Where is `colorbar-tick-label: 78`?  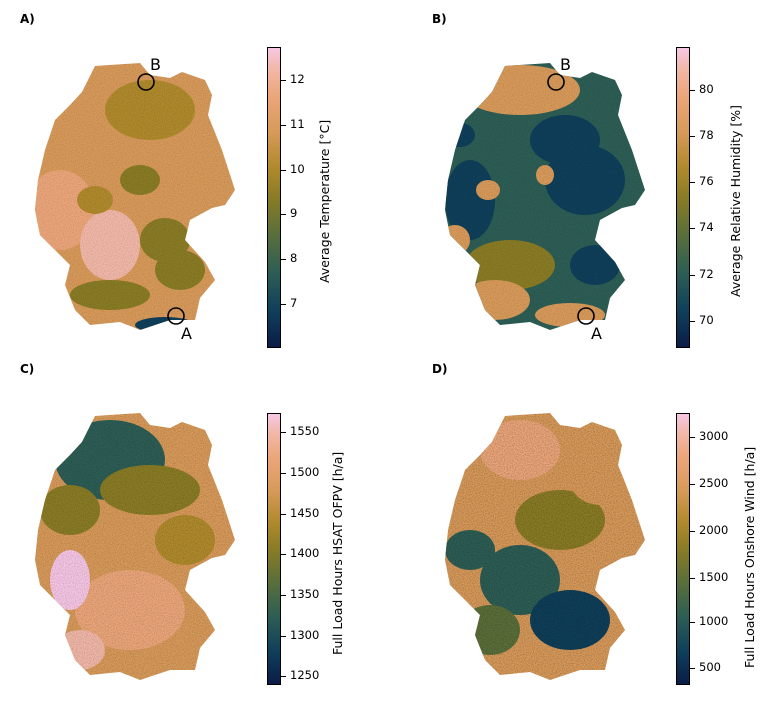 colorbar-tick-label: 78 is located at coordinates (706, 135).